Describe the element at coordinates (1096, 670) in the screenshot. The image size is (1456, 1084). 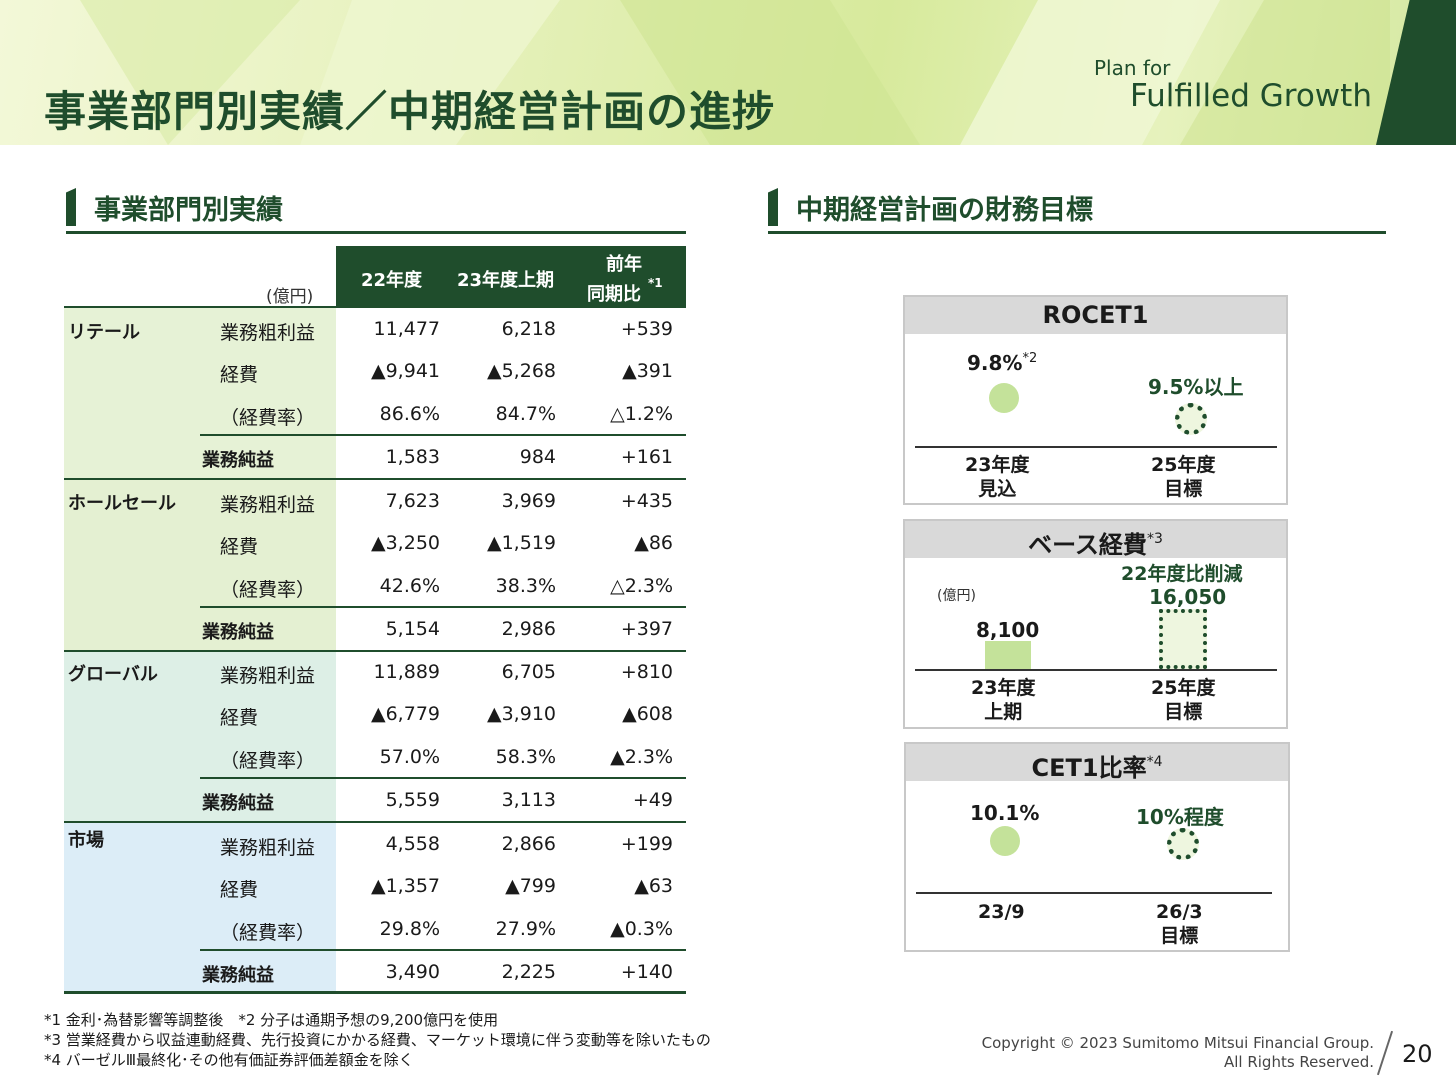
I see `base-cost-baseline` at that location.